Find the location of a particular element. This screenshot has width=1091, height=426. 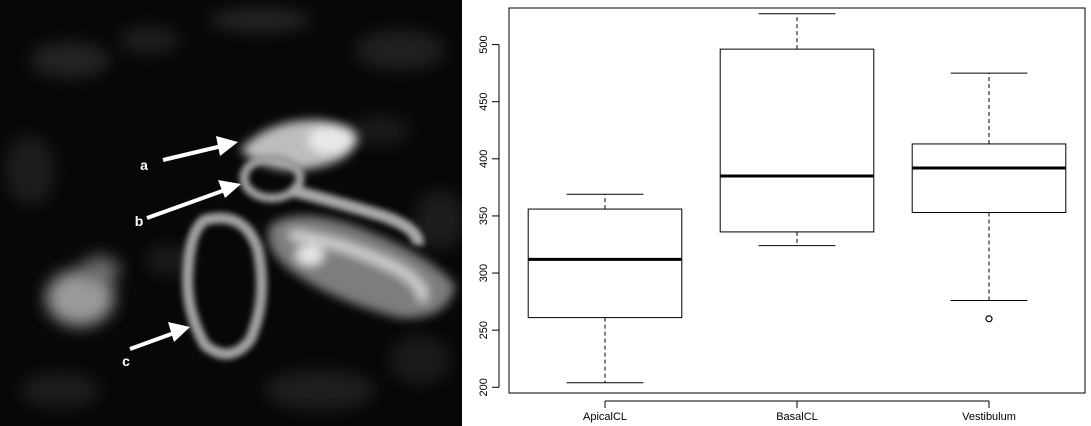

y-tick-label: 300 is located at coordinates (484, 273).